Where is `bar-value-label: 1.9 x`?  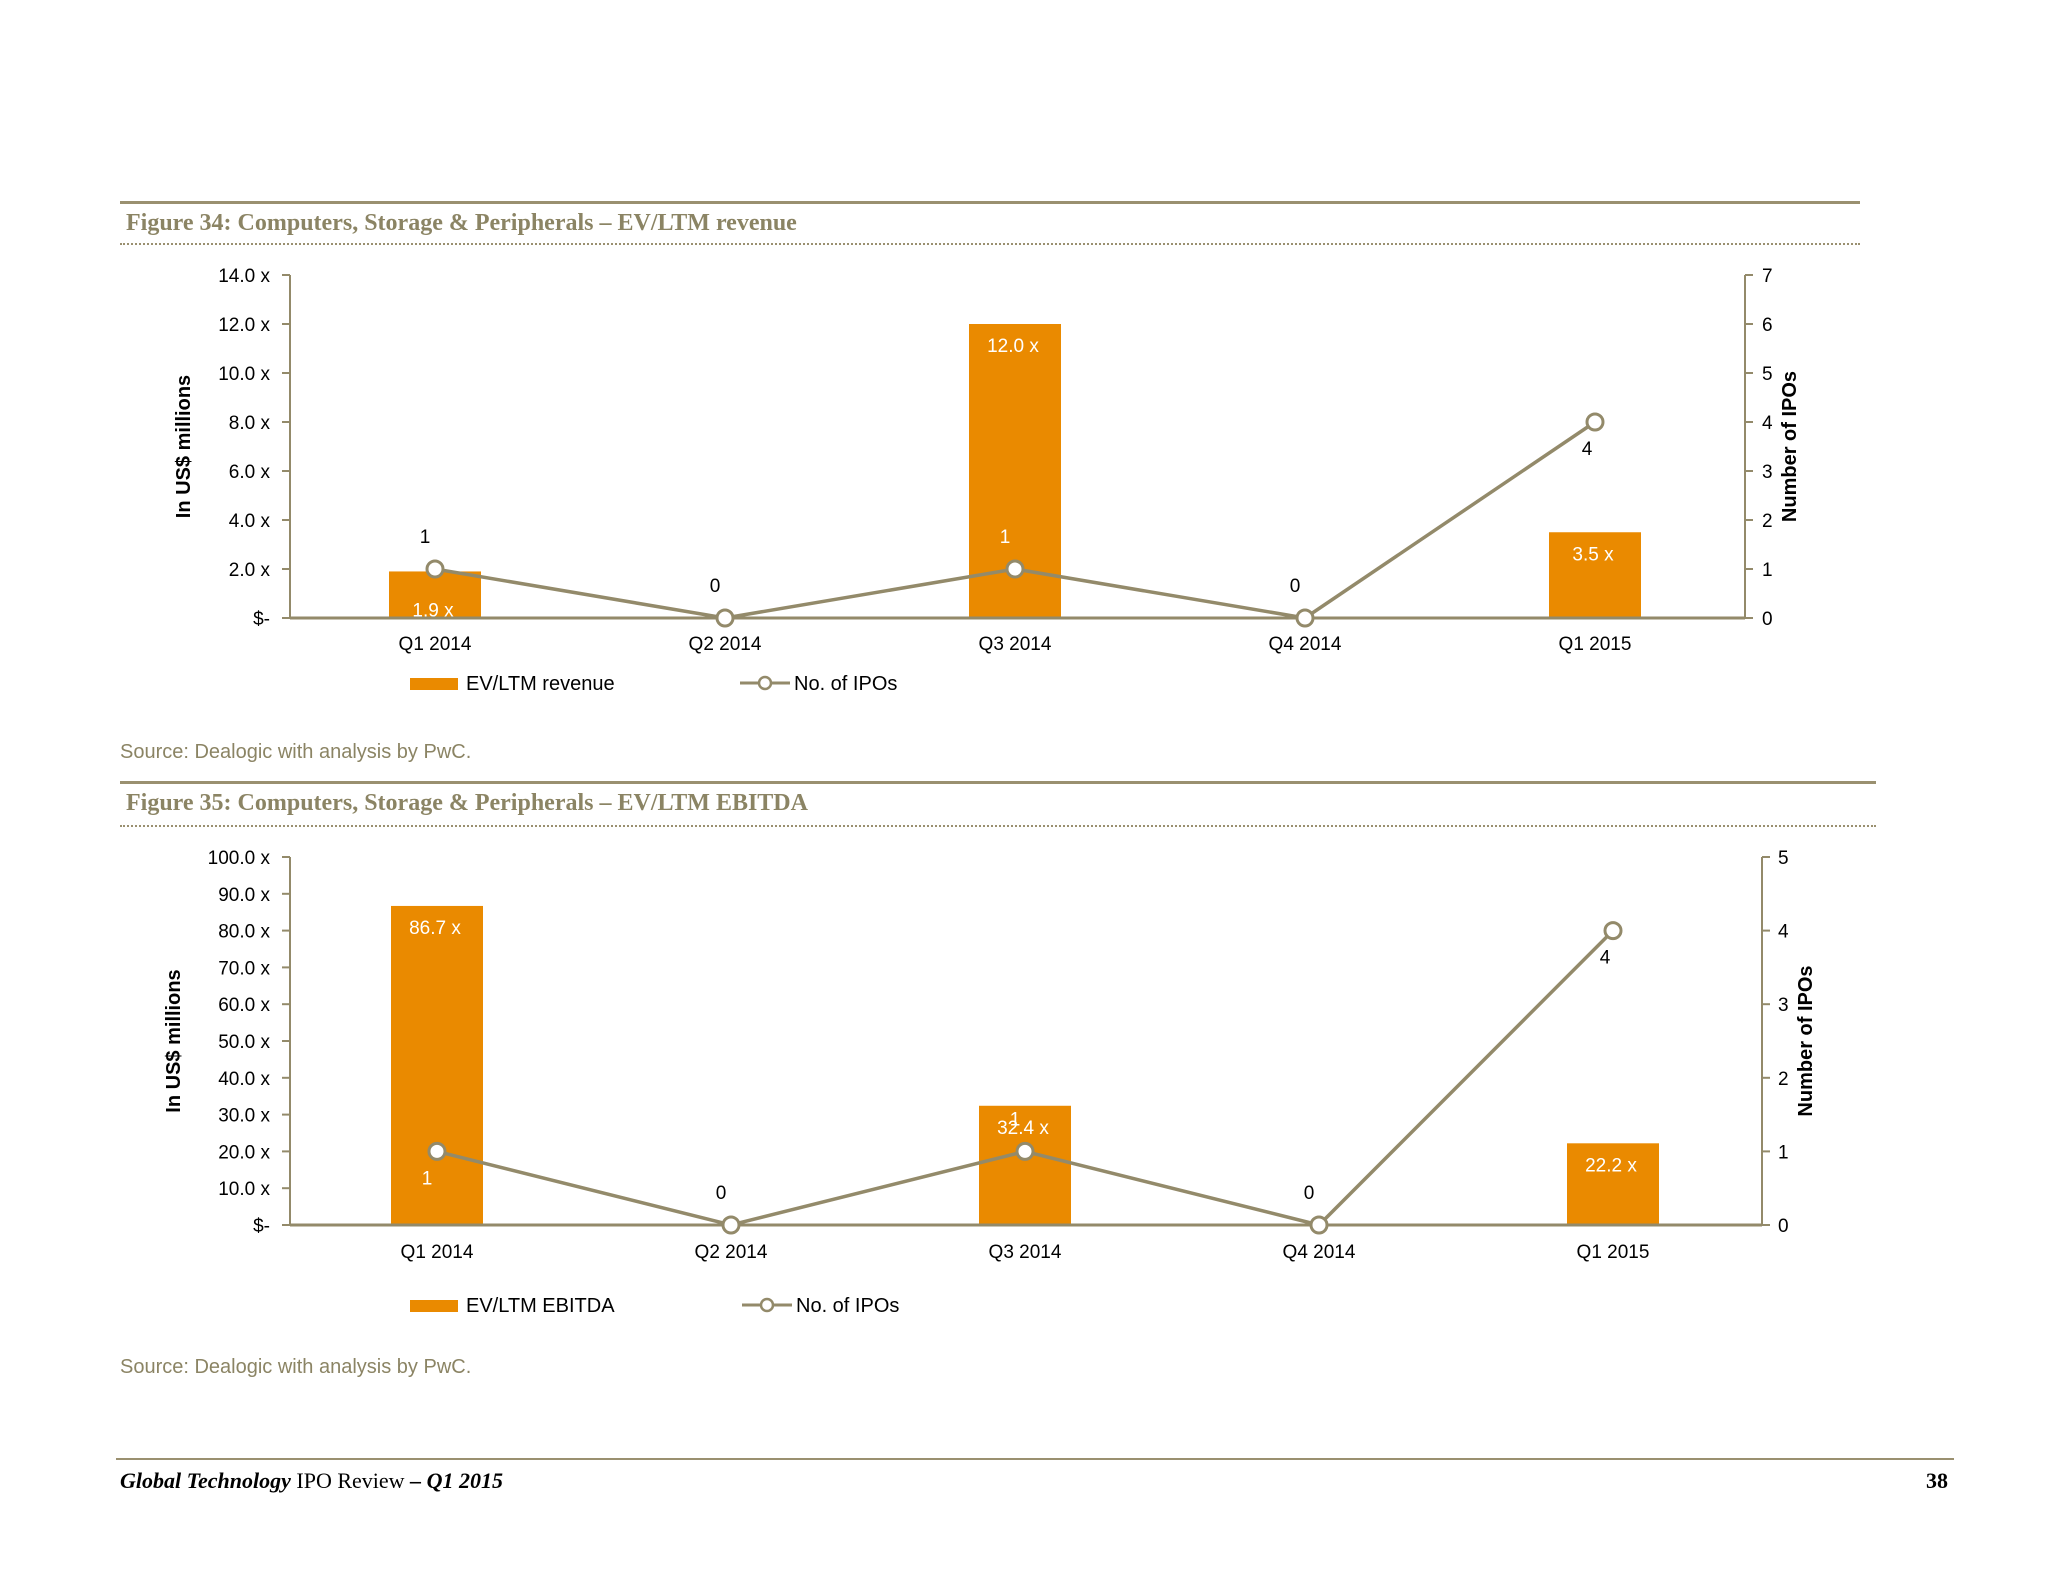
bar-value-label: 1.9 x is located at coordinates (433, 611).